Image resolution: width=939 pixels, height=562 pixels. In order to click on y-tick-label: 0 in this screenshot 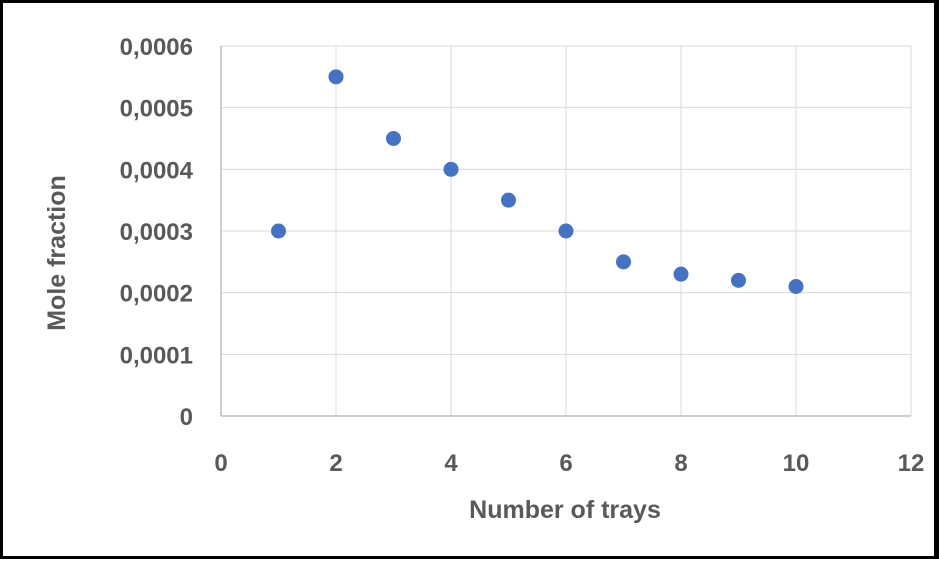, I will do `click(186, 417)`.